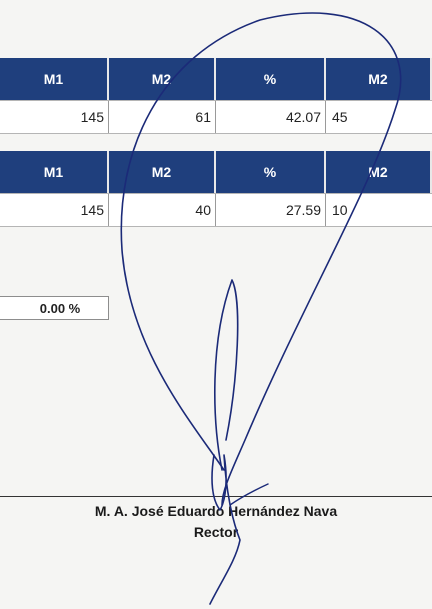  What do you see at coordinates (54, 308) in the screenshot?
I see `percent-total-box: 0.00 %` at bounding box center [54, 308].